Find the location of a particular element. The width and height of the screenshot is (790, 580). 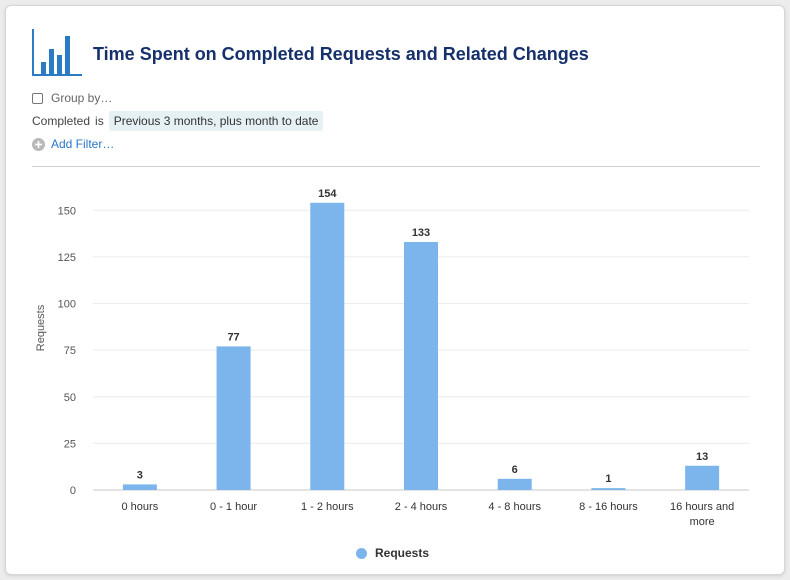

x-tick-label: 2 - 4 hours is located at coordinates (421, 507).